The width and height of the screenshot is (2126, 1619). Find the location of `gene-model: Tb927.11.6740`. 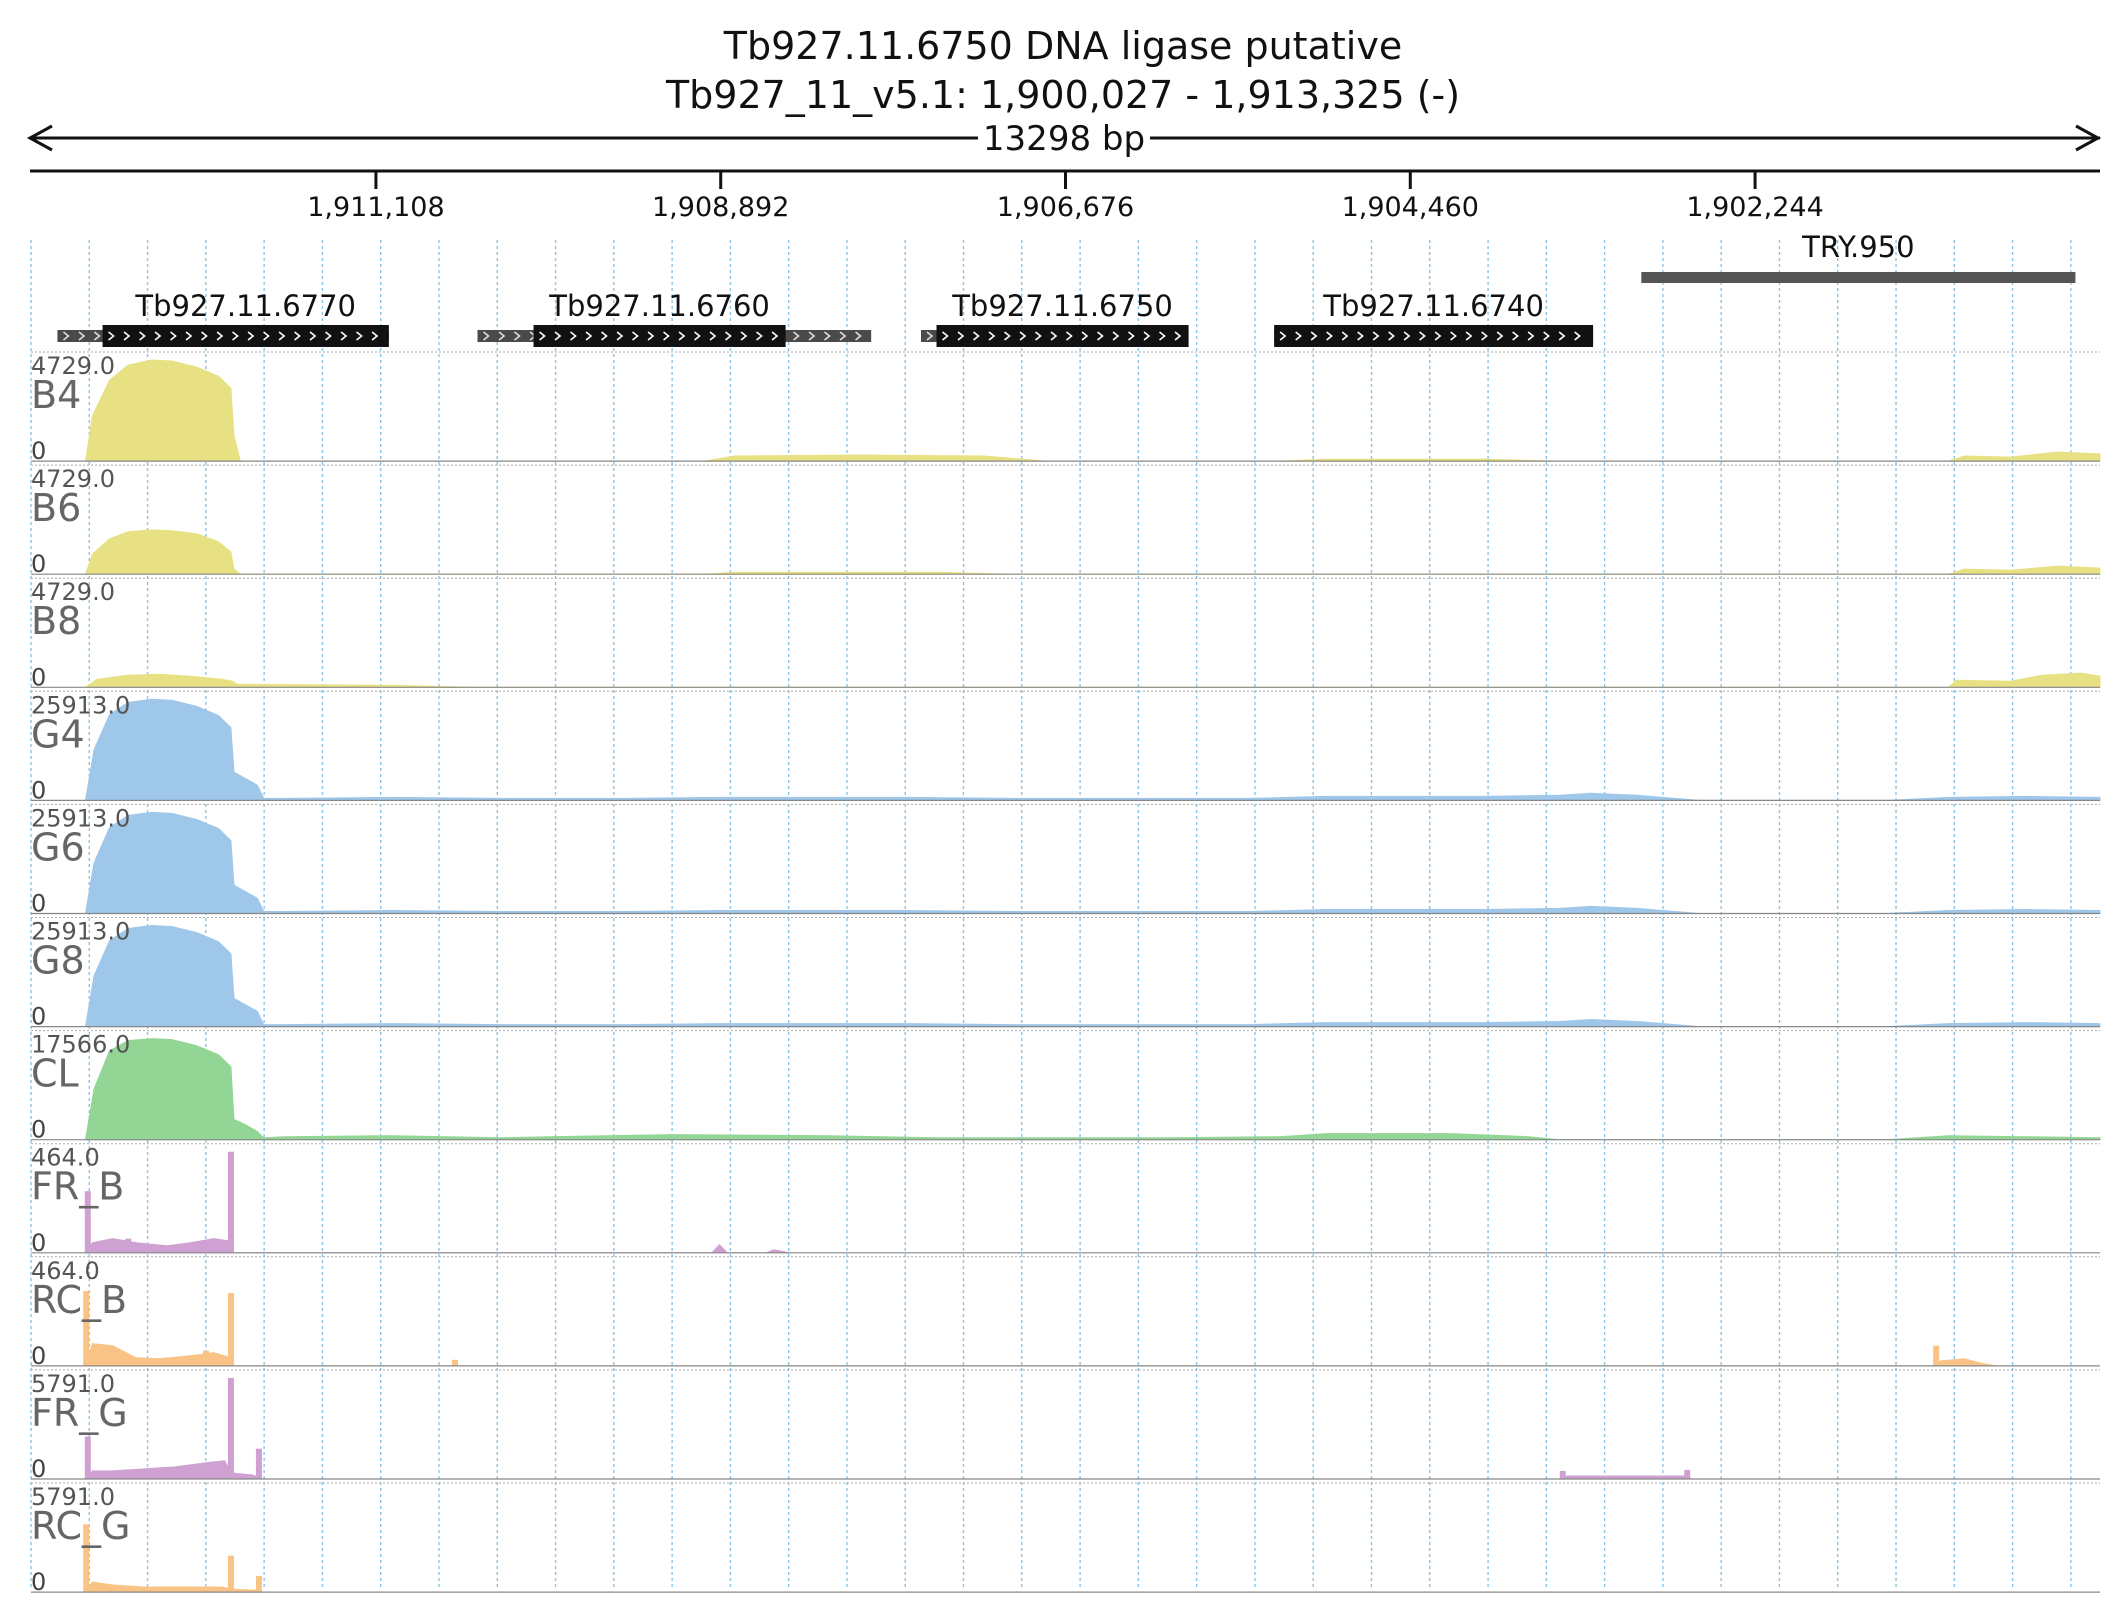

gene-model: Tb927.11.6740 is located at coordinates (1434, 318).